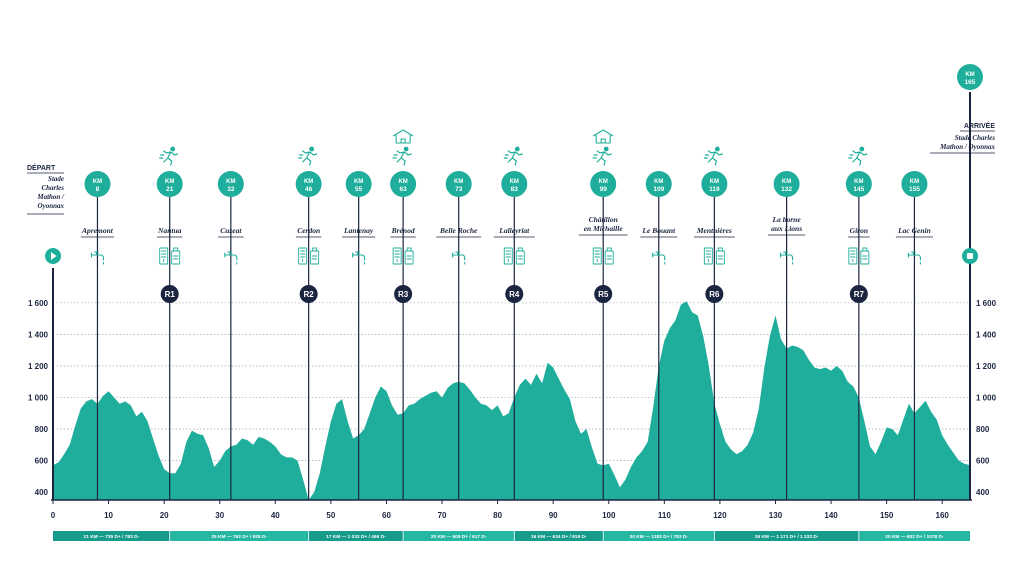  I want to click on y-tick-label-right: 800, so click(983, 429).